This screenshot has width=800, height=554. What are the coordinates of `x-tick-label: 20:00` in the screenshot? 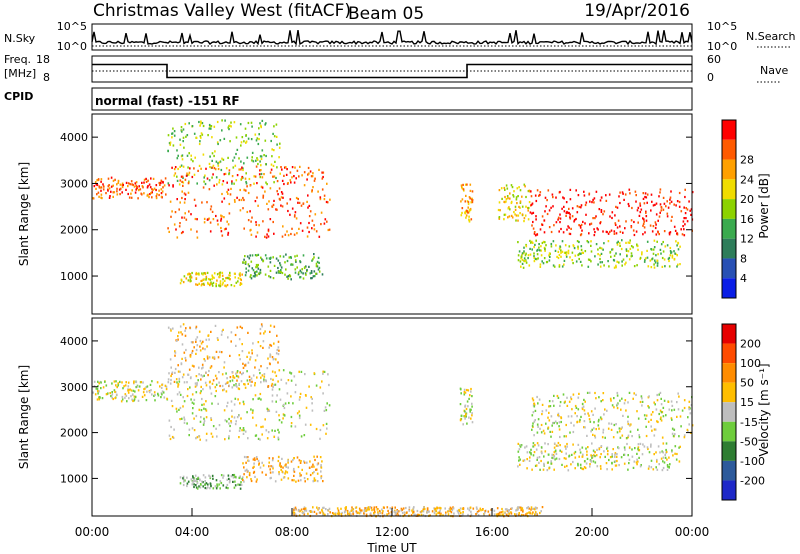 It's located at (592, 532).